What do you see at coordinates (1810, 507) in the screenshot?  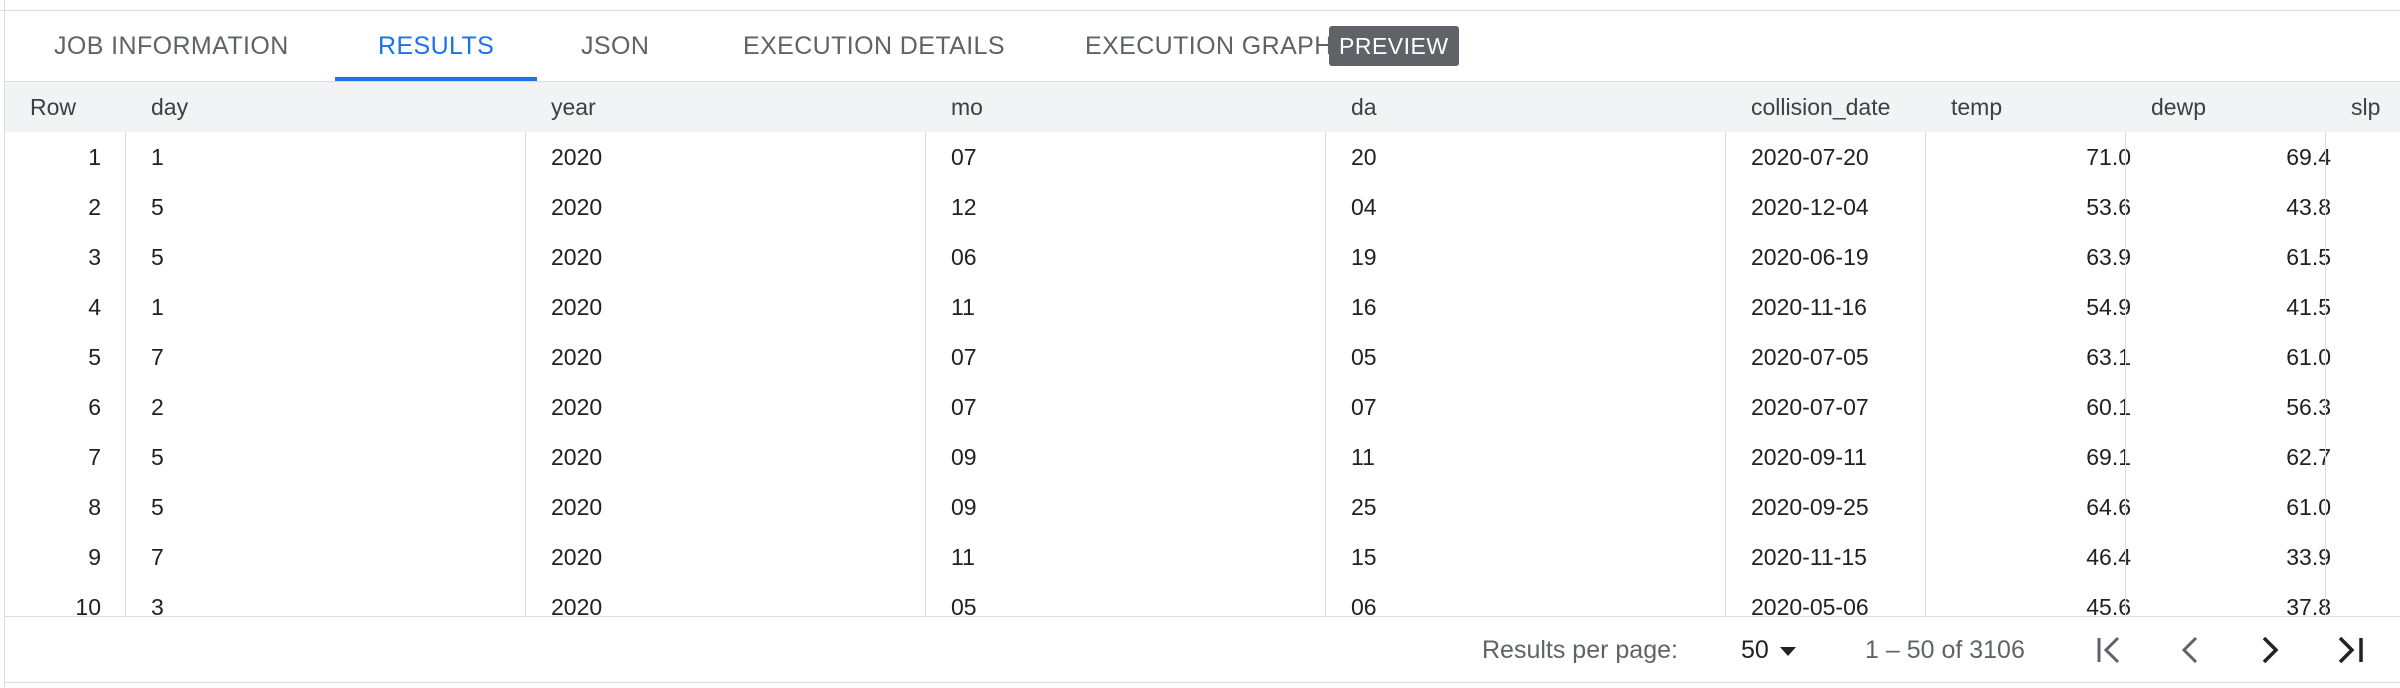 I see `cell-collision-date: 2020-09-25` at bounding box center [1810, 507].